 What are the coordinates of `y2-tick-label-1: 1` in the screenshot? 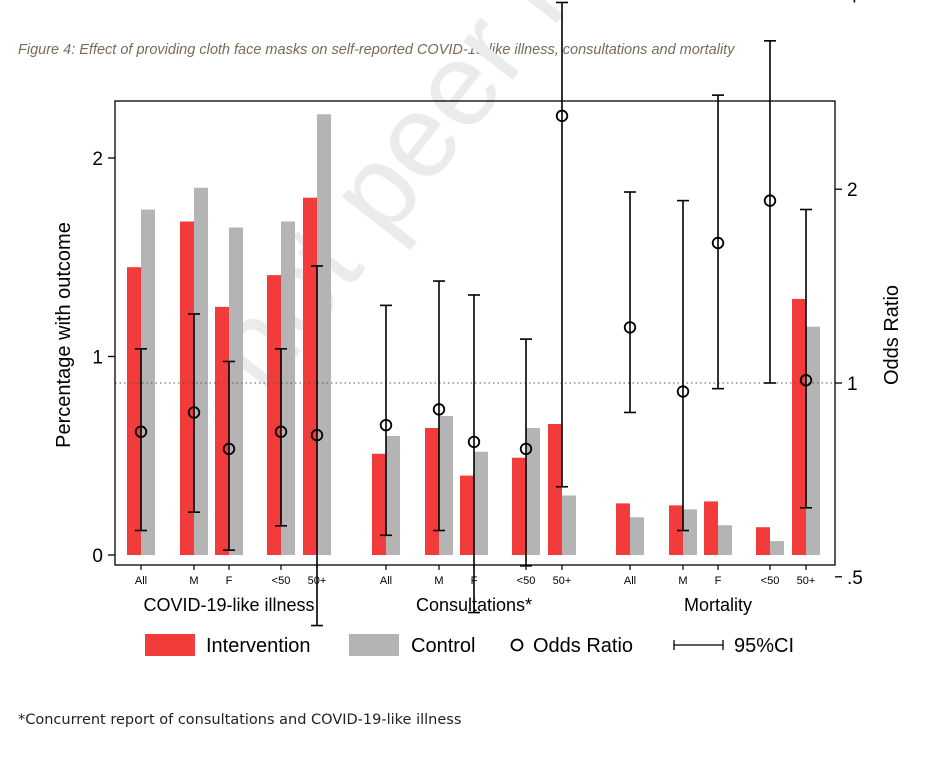 It's located at (852, 384).